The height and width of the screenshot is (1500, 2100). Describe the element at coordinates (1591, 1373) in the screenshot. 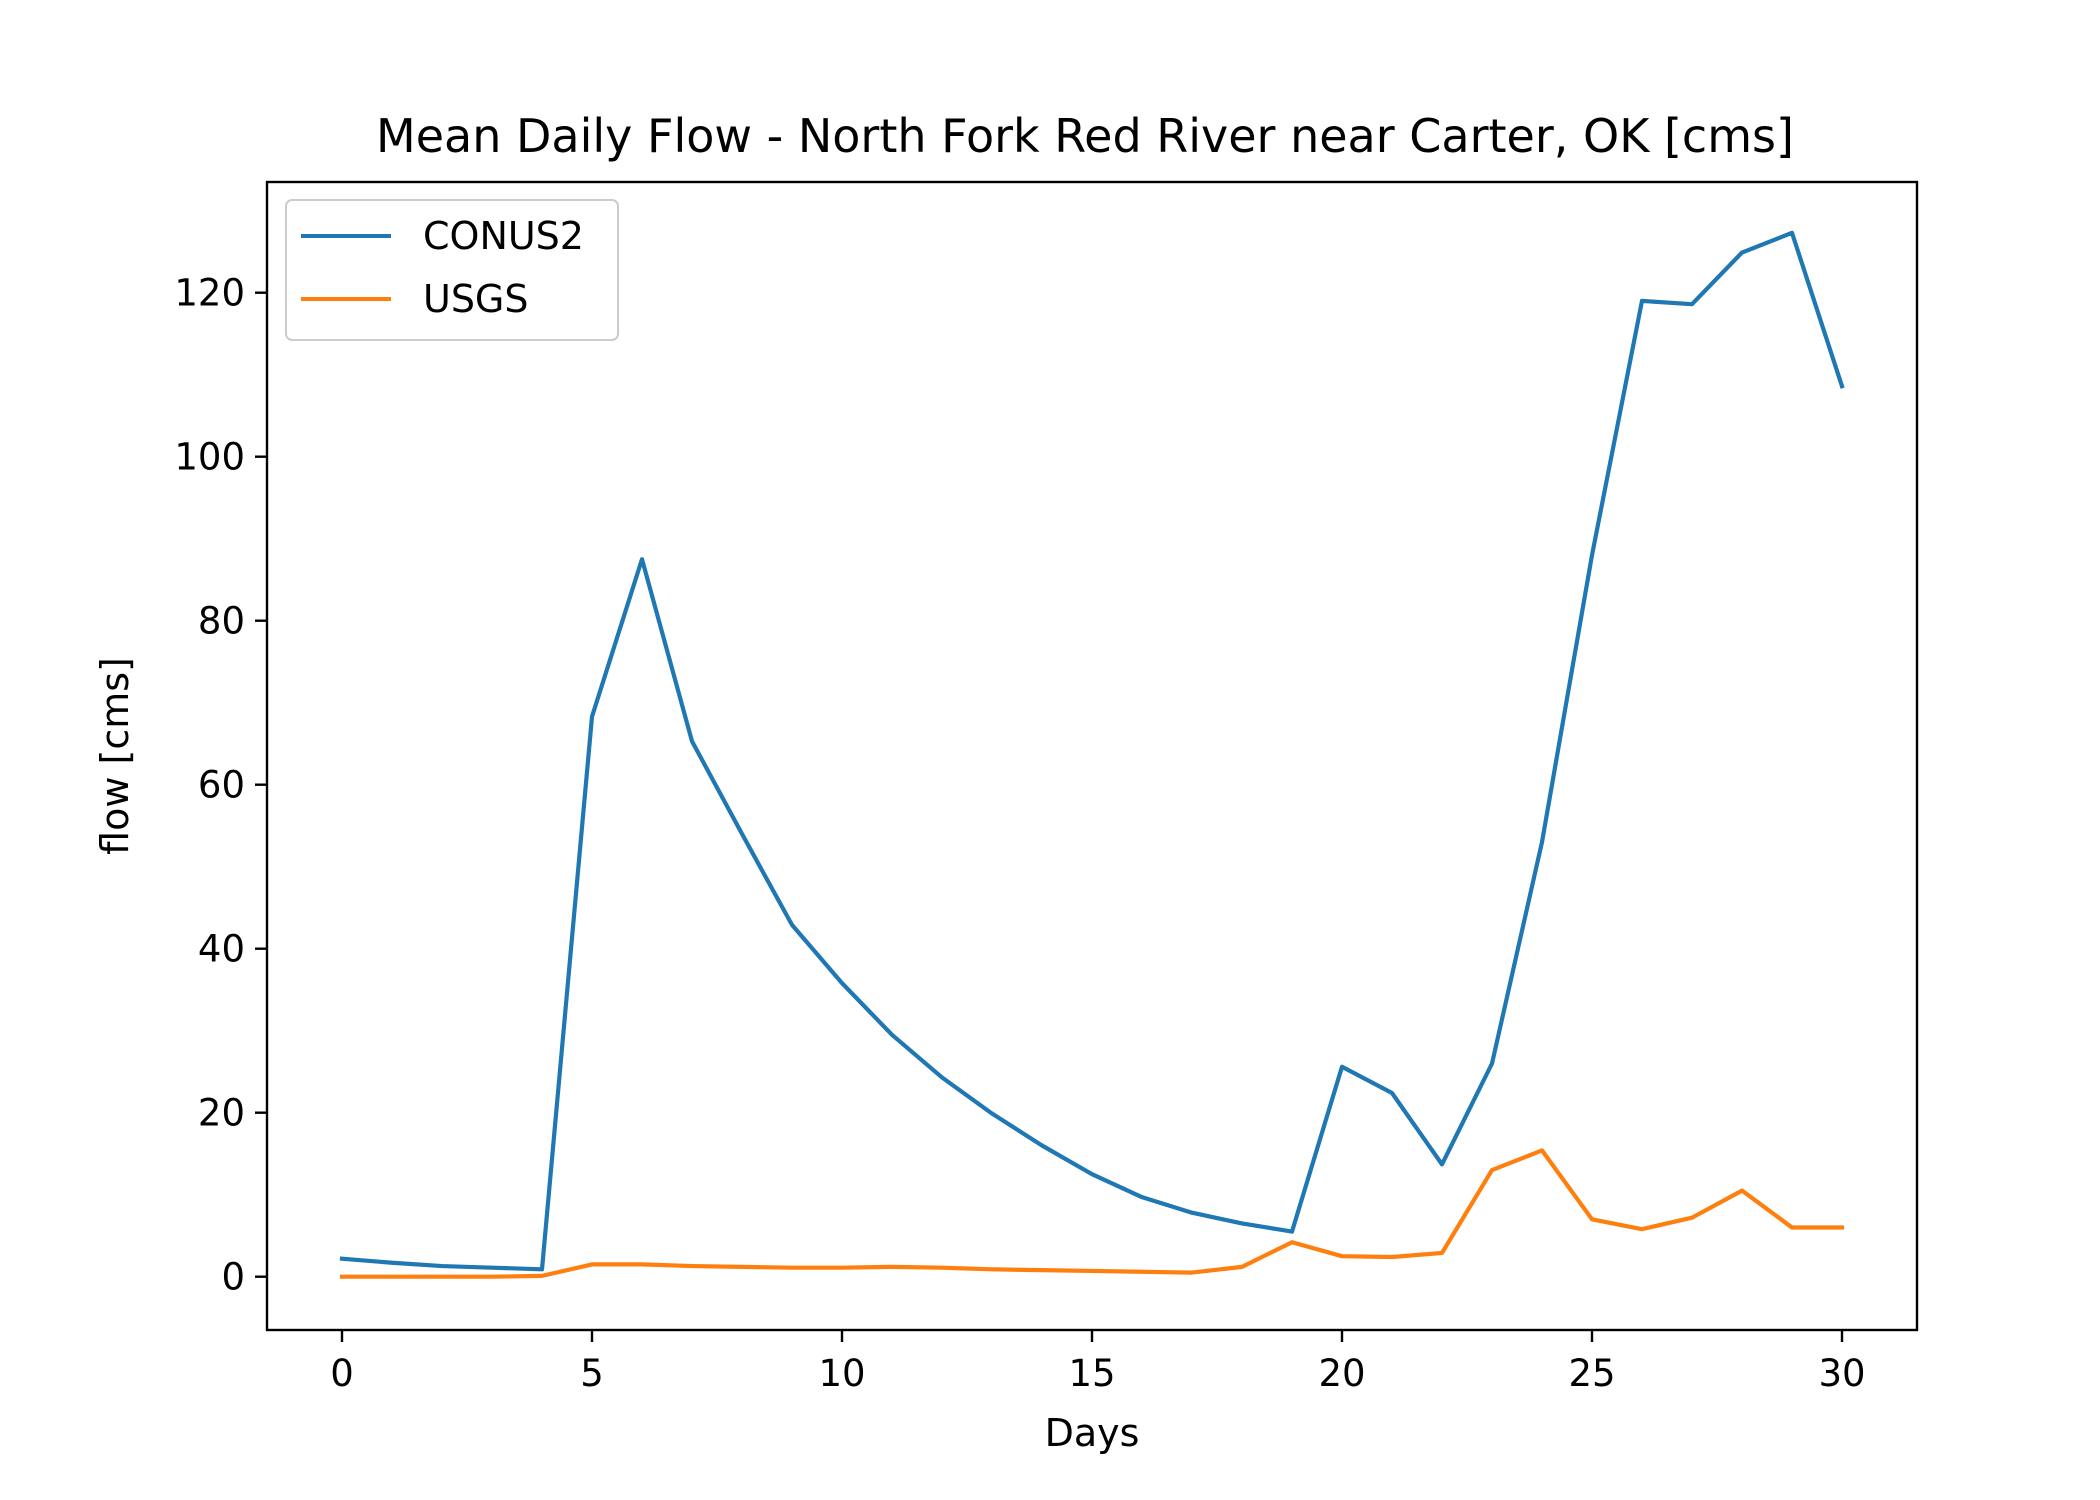

I see `x-tick-label: 25` at that location.